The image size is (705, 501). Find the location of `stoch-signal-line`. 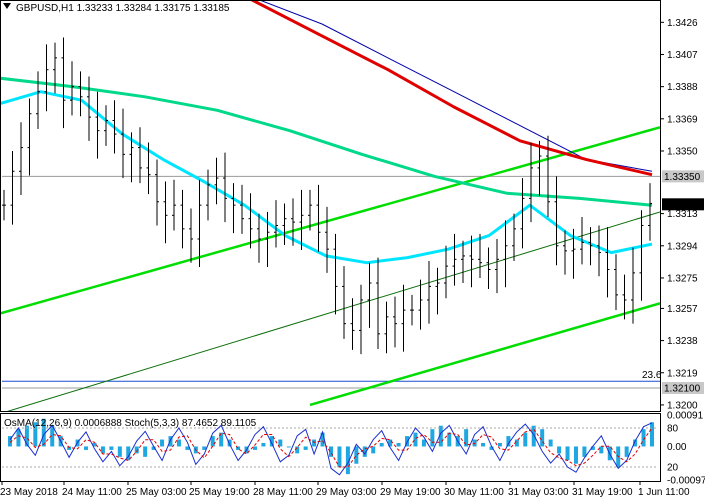

stoch-signal-line is located at coordinates (331, 447).